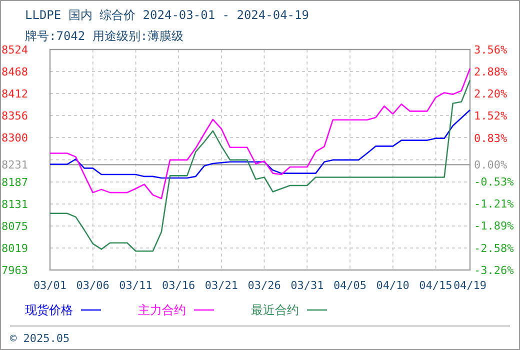  I want to click on xtick: 03/31, so click(307, 285).